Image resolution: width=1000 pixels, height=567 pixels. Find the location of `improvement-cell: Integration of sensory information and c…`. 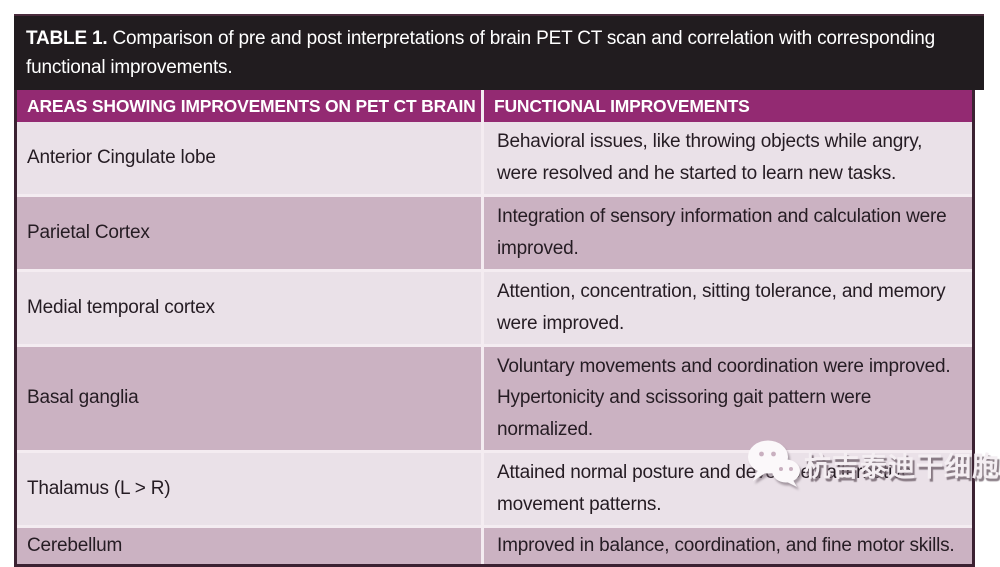

improvement-cell: Integration of sensory information and c… is located at coordinates (726, 232).